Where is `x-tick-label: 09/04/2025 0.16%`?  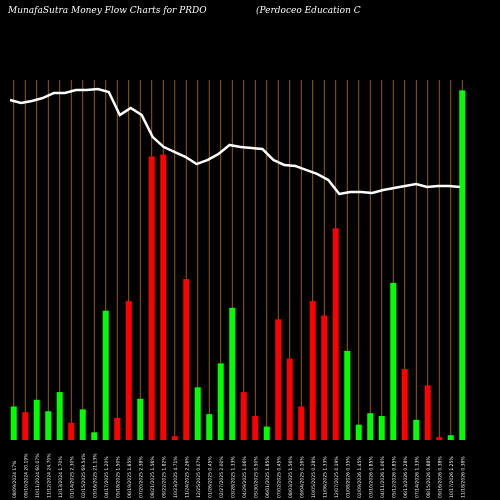
x-tick-label: 09/04/2025 0.16% is located at coordinates (302, 477).